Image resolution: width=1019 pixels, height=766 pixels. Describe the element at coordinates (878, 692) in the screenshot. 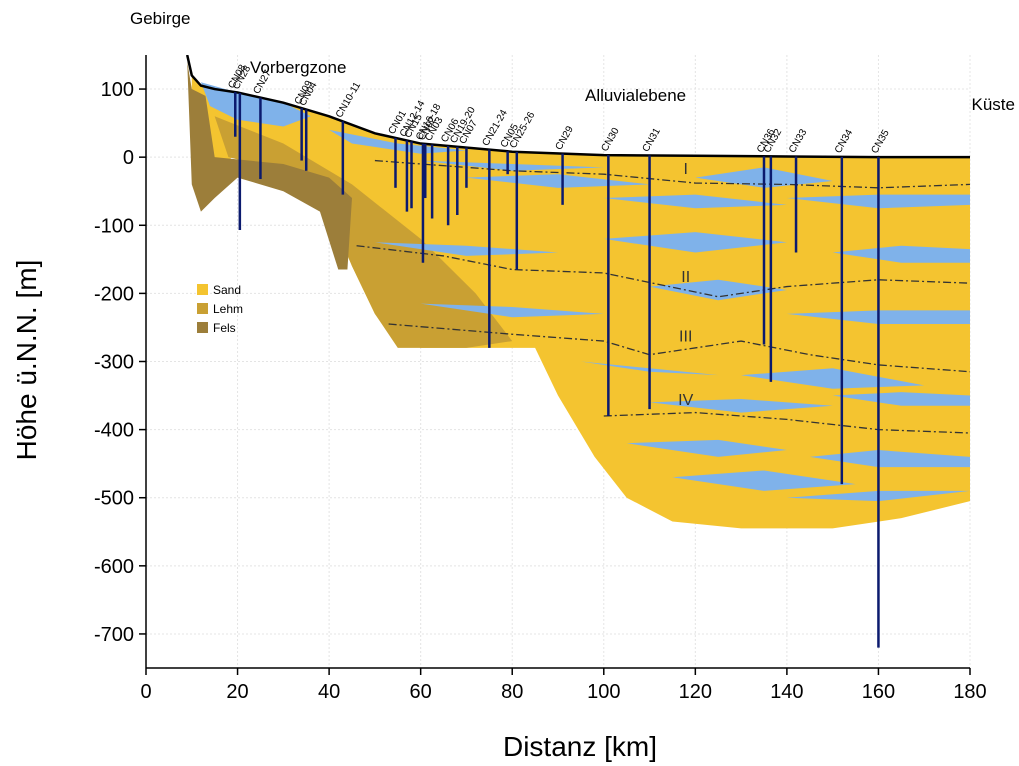

I see `x-tick-label: 160` at that location.